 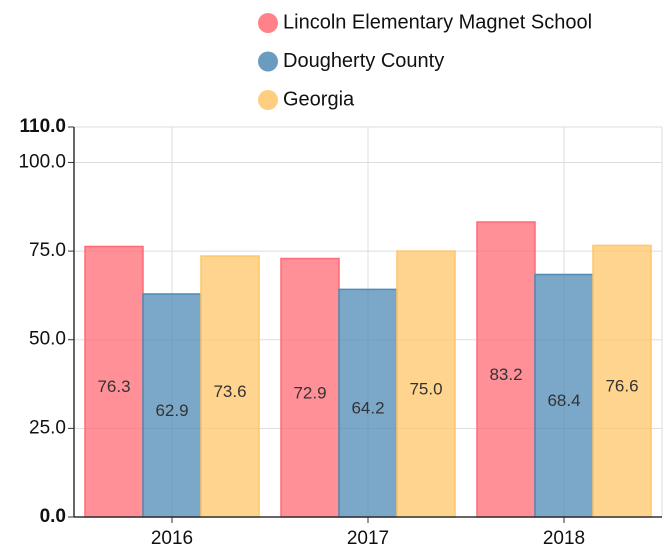 What do you see at coordinates (47, 339) in the screenshot?
I see `y-tick-label: 50.0` at bounding box center [47, 339].